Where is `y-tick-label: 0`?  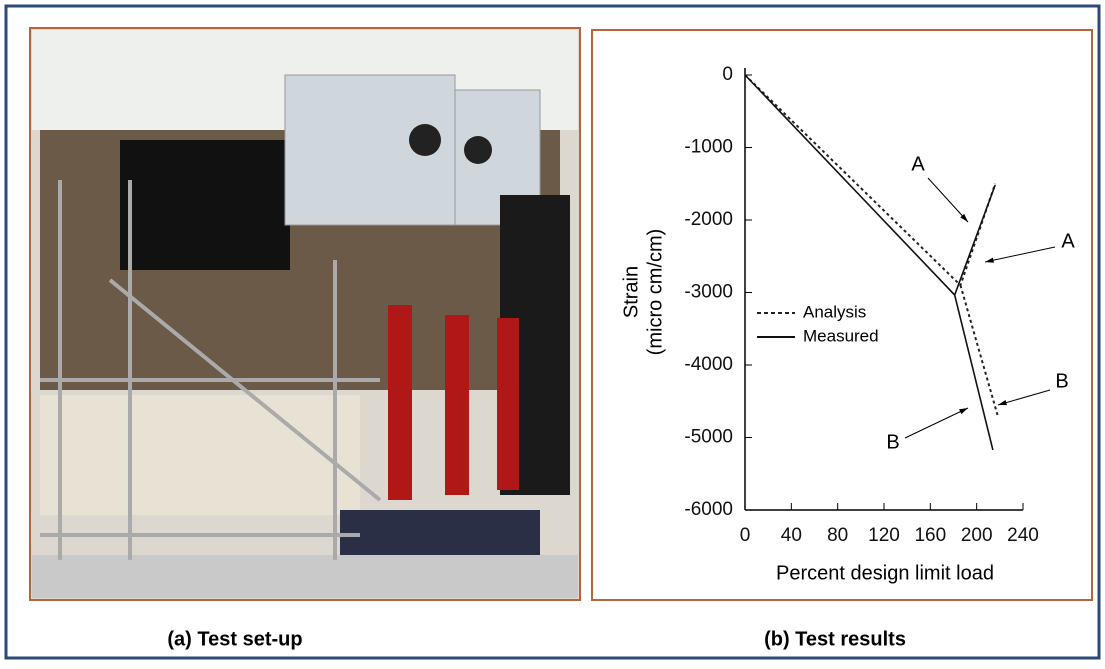
y-tick-label: 0 is located at coordinates (727, 74).